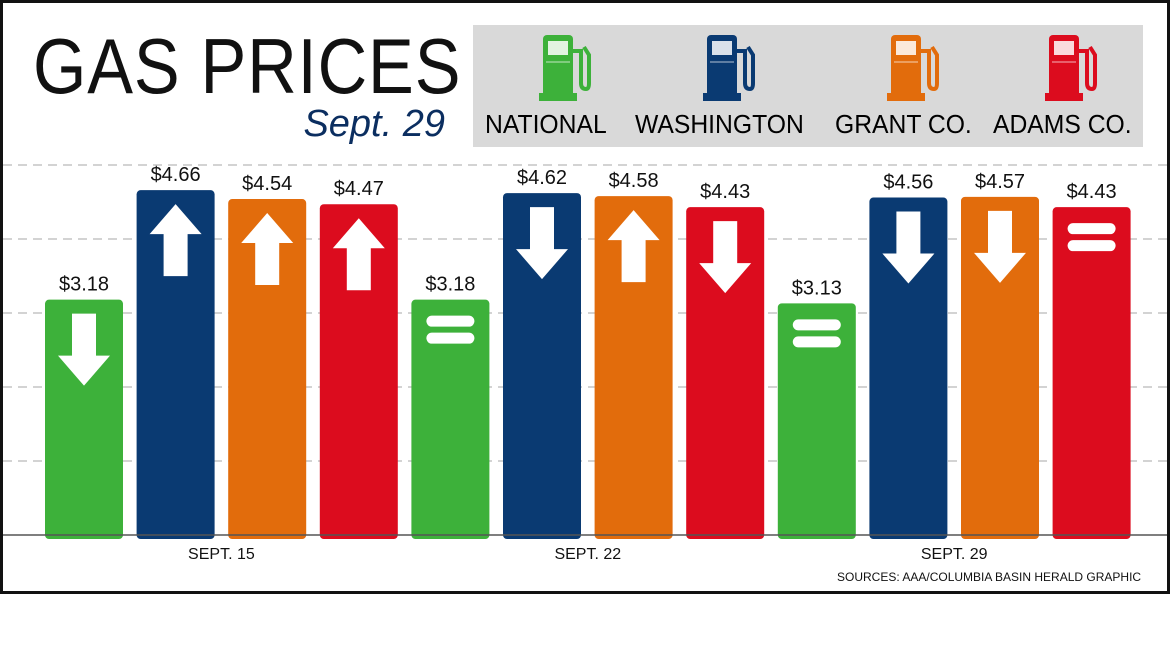 This screenshot has height=658, width=1170. I want to click on data-label: $4.62, so click(542, 178).